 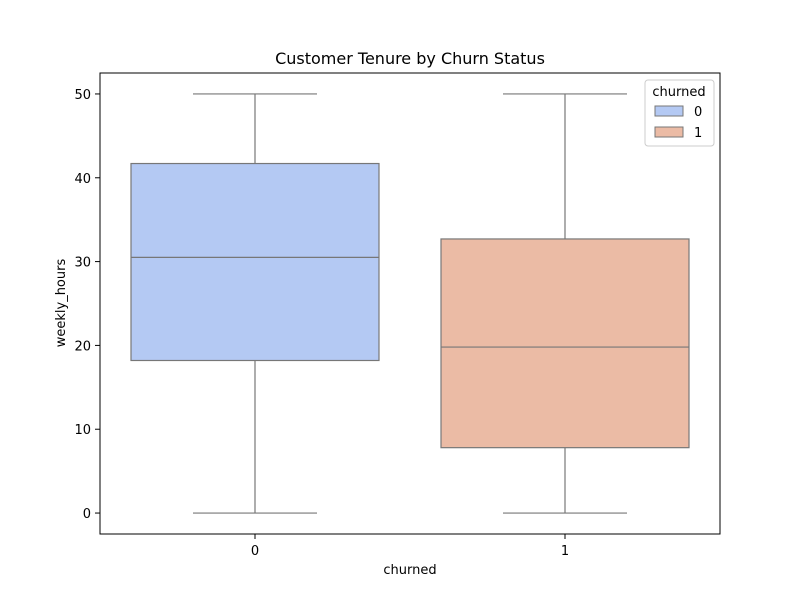 I want to click on x-tick-label-1: 1, so click(x=565, y=551).